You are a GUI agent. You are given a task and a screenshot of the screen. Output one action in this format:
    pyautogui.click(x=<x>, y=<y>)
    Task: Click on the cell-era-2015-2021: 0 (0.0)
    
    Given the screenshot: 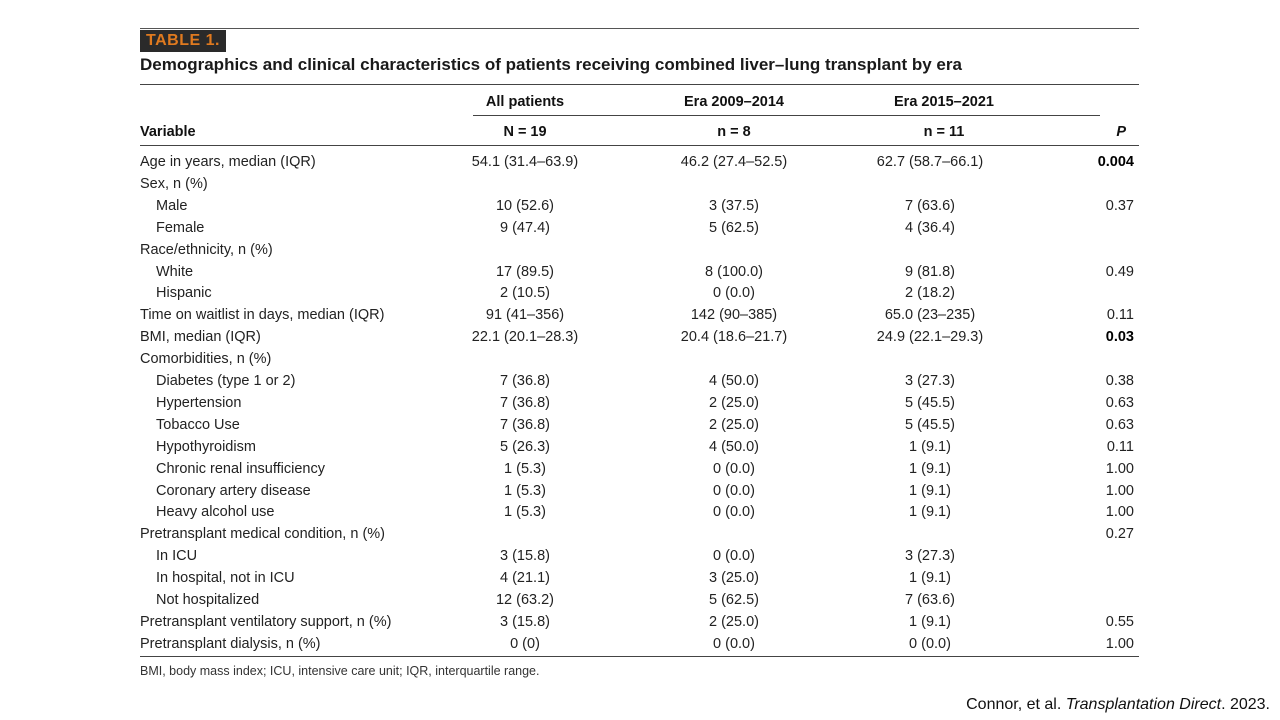 What is the action you would take?
    pyautogui.click(x=930, y=643)
    